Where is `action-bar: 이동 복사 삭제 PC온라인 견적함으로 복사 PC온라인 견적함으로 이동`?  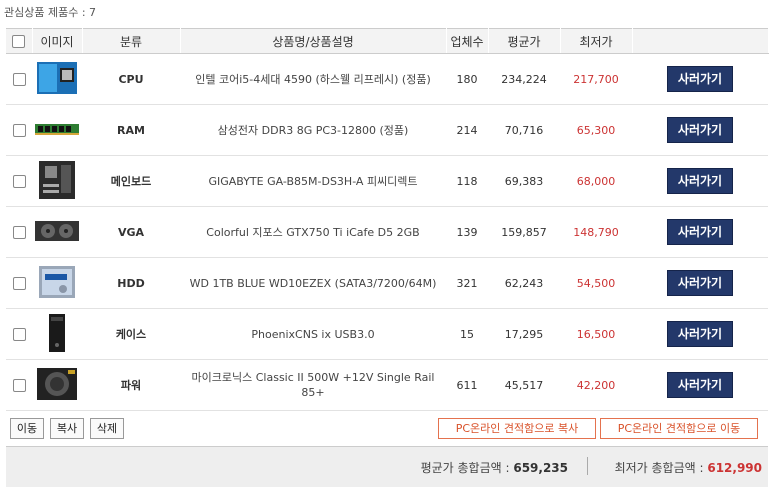 action-bar: 이동 복사 삭제 PC온라인 견적함으로 복사 PC온라인 견적함으로 이동 is located at coordinates (387, 427).